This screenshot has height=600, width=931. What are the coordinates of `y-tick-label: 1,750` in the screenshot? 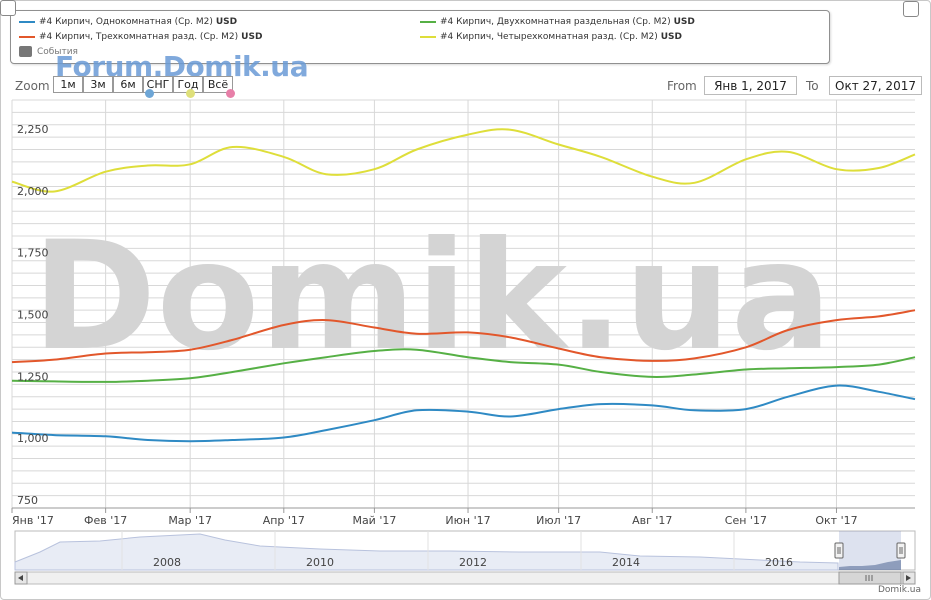 It's located at (33, 253).